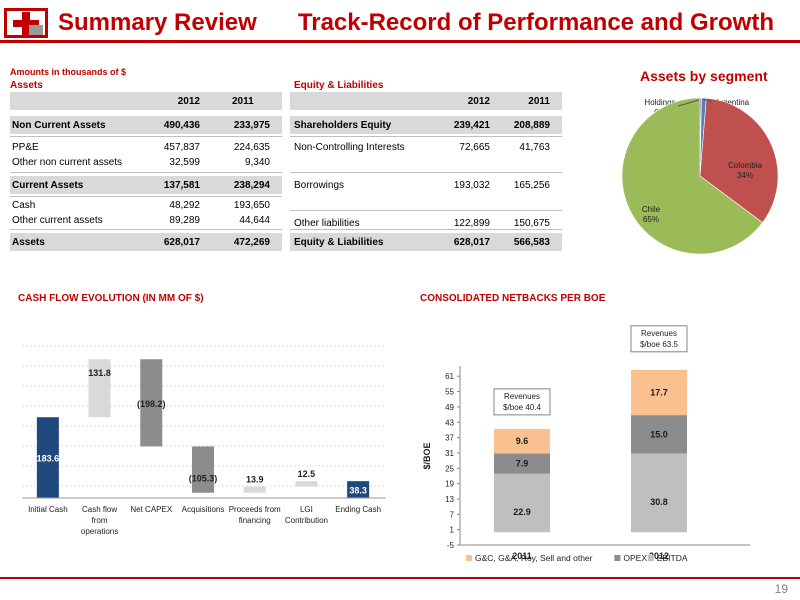 The image size is (800, 600). What do you see at coordinates (339, 242) in the screenshot?
I see `row-label: Equity & Liabilities` at bounding box center [339, 242].